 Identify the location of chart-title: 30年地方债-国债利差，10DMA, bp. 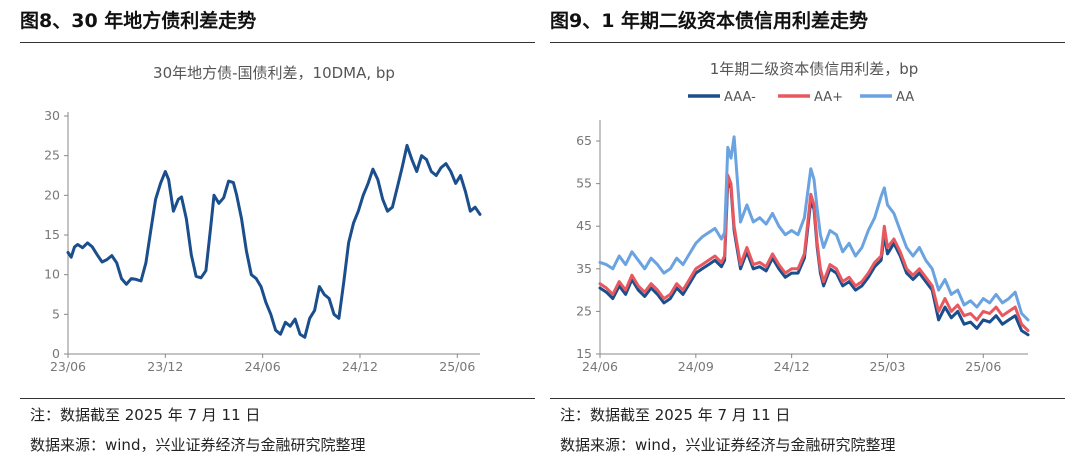
(274, 73).